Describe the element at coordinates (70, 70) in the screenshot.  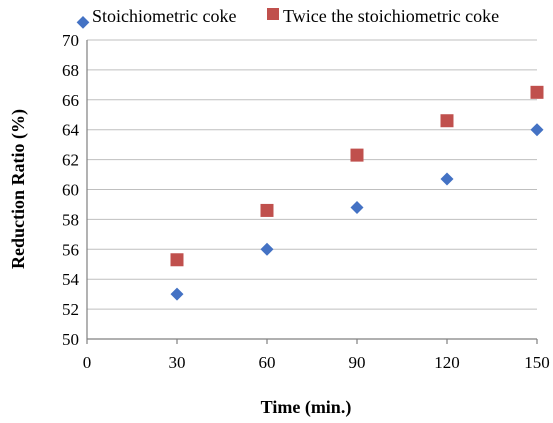
I see `y-tick-label: 68` at that location.